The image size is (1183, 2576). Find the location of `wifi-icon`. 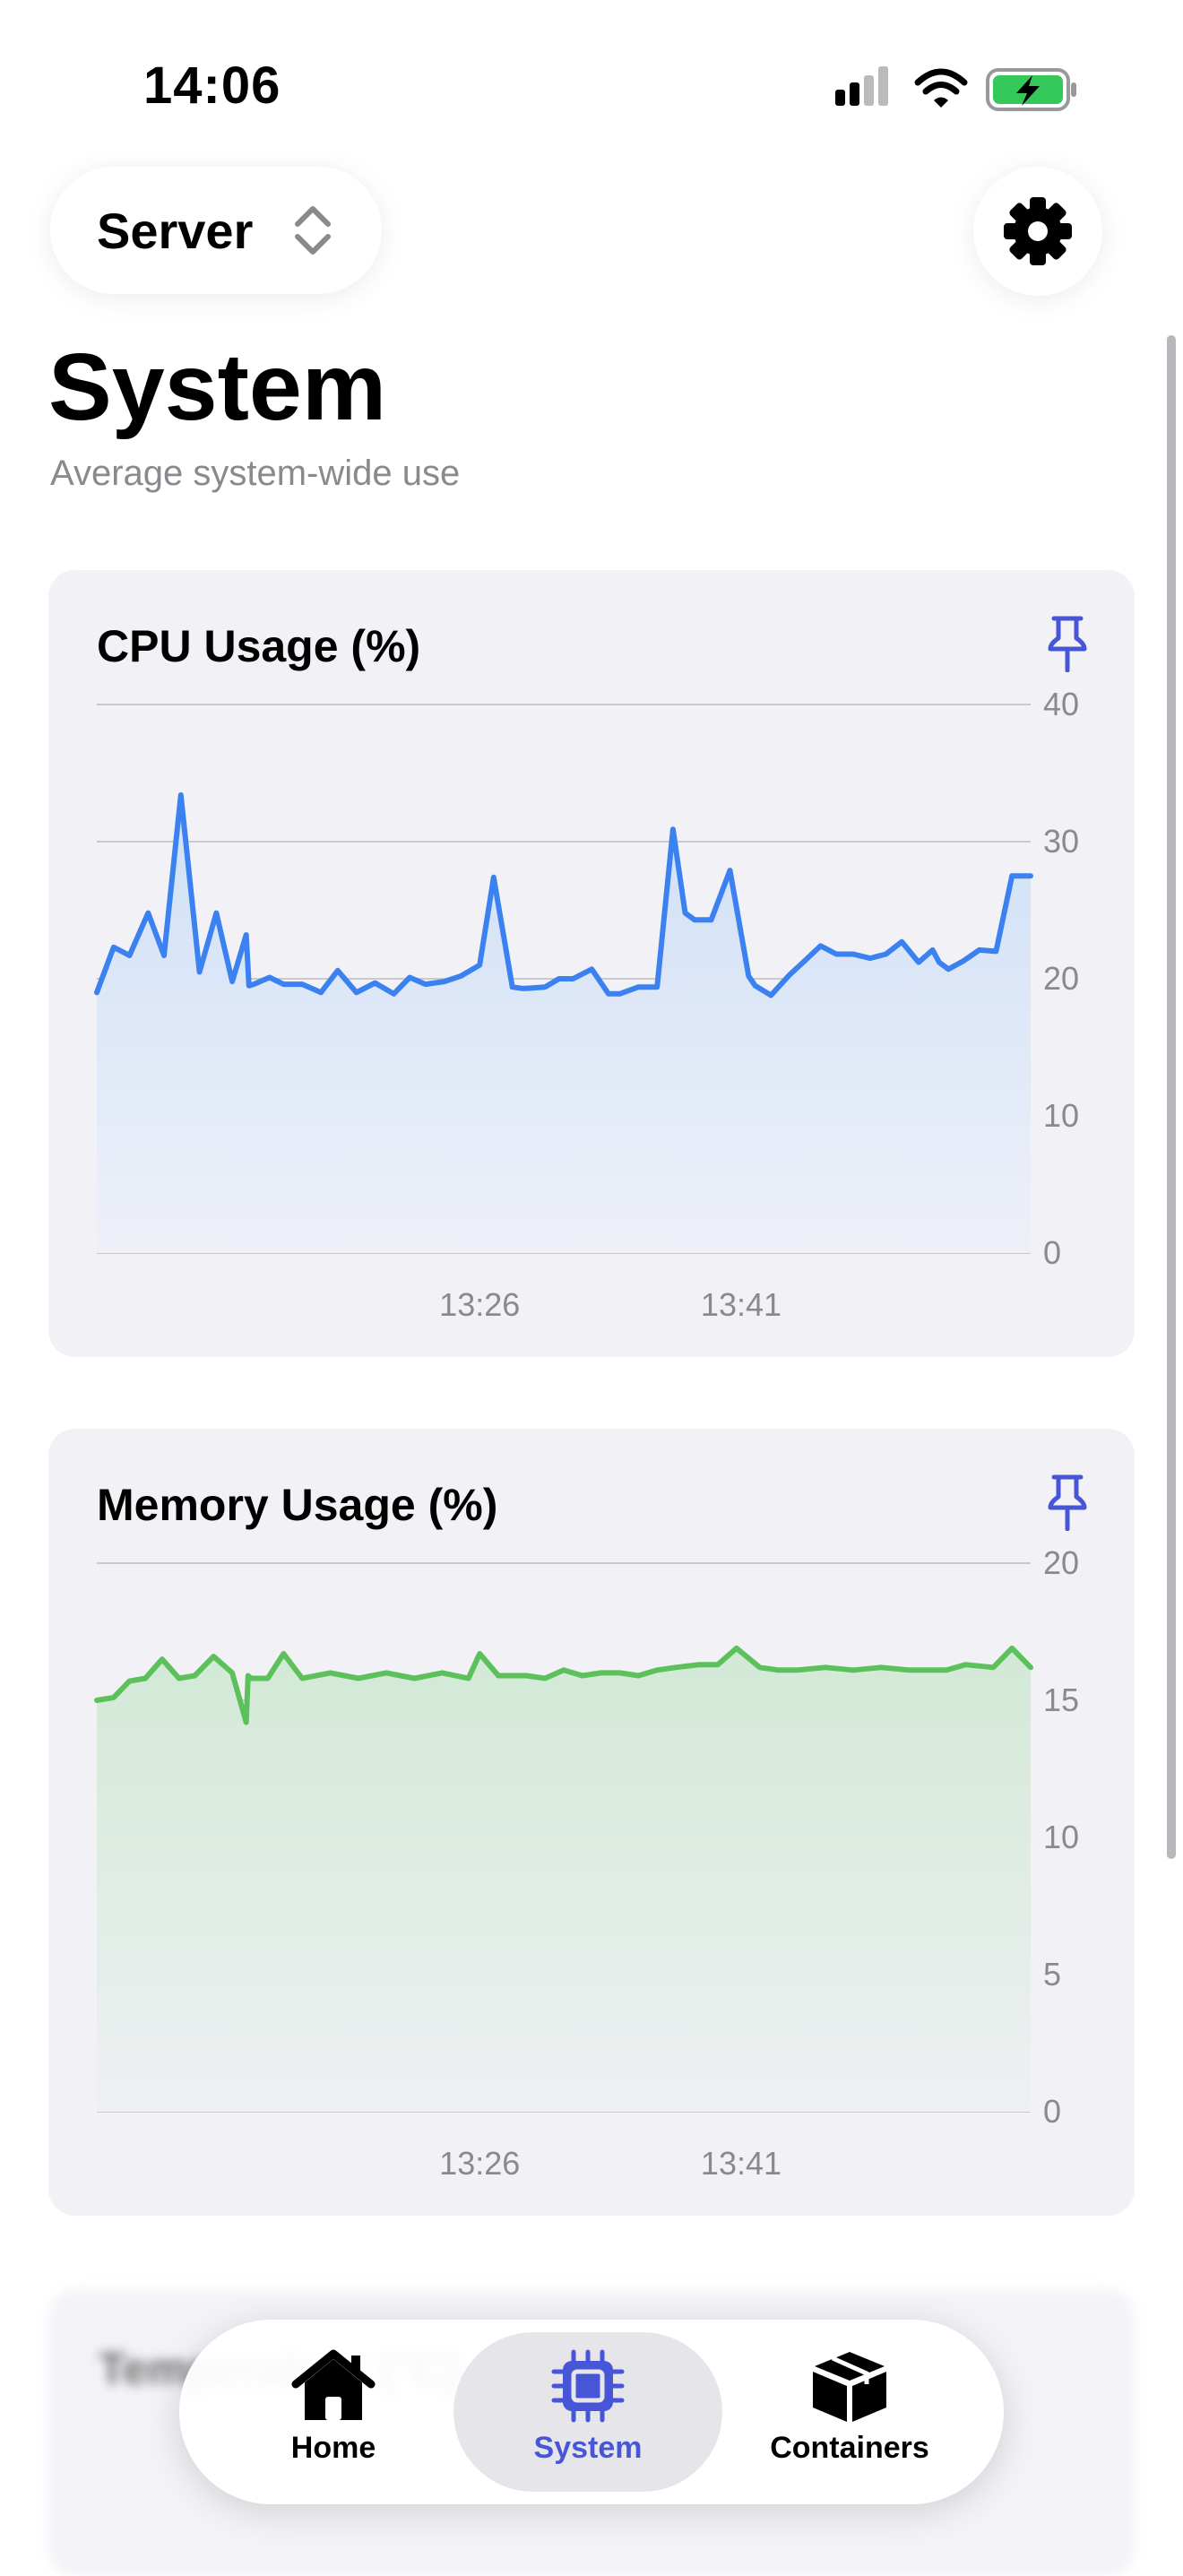

wifi-icon is located at coordinates (941, 88).